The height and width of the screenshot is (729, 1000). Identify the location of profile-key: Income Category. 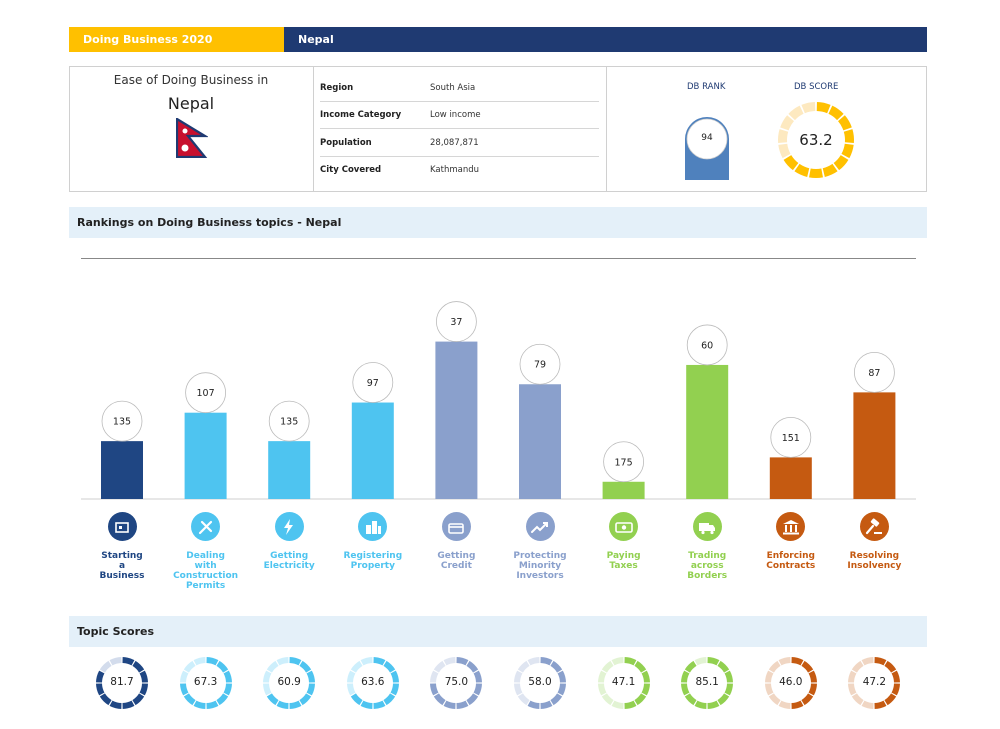
(361, 115).